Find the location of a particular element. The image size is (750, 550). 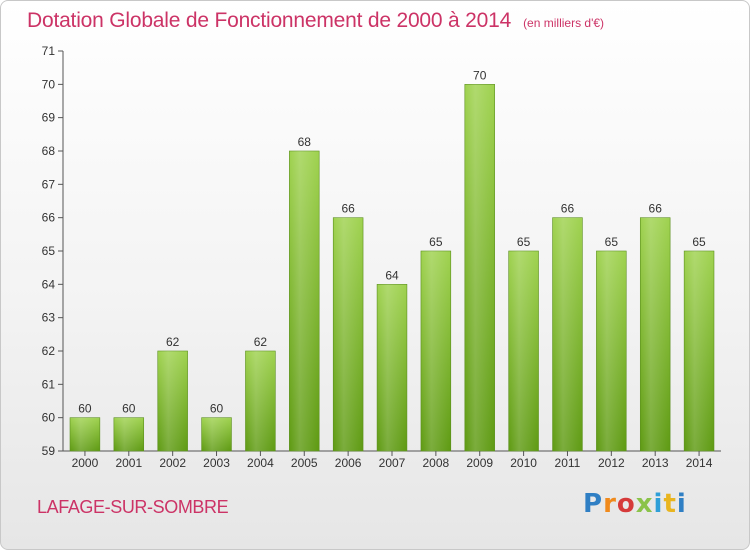

y-tick-label: 64 is located at coordinates (49, 284).